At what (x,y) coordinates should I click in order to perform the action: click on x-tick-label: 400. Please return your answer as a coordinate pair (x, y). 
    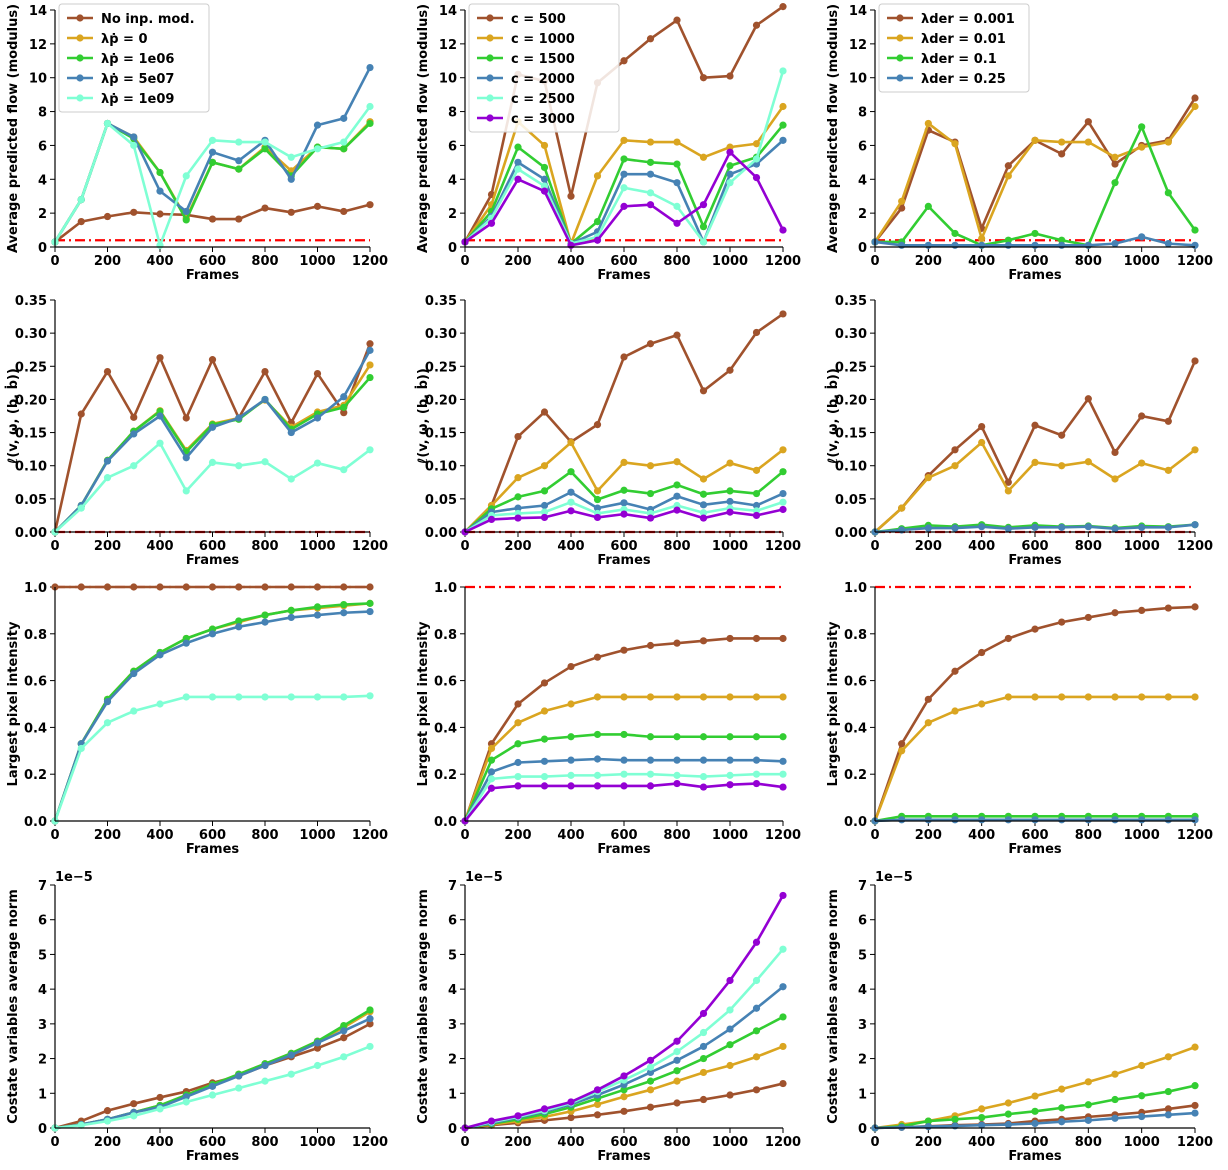
    Looking at the image, I should click on (159, 261).